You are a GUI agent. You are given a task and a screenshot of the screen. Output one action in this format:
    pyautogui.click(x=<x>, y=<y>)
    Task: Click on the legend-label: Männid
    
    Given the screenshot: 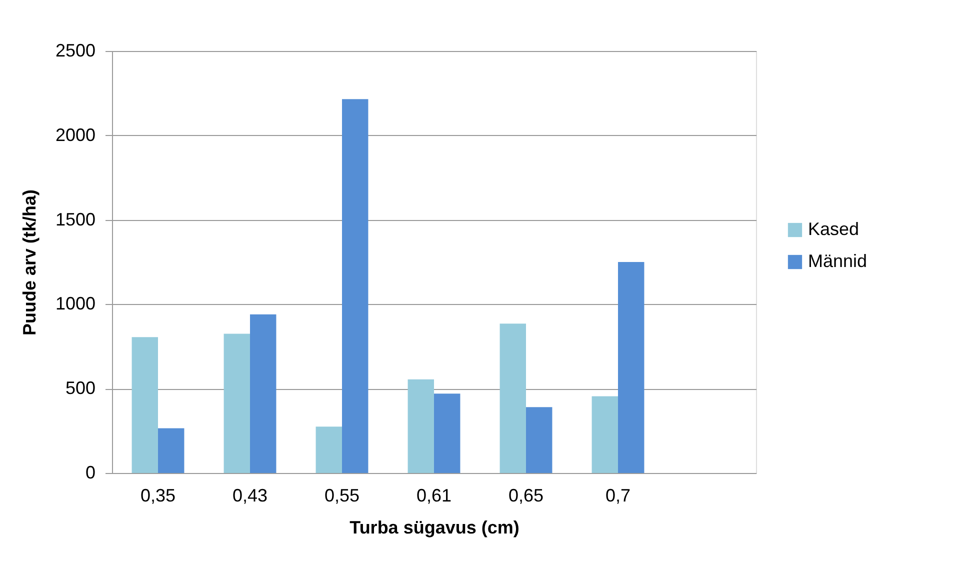 What is the action you would take?
    pyautogui.click(x=838, y=261)
    